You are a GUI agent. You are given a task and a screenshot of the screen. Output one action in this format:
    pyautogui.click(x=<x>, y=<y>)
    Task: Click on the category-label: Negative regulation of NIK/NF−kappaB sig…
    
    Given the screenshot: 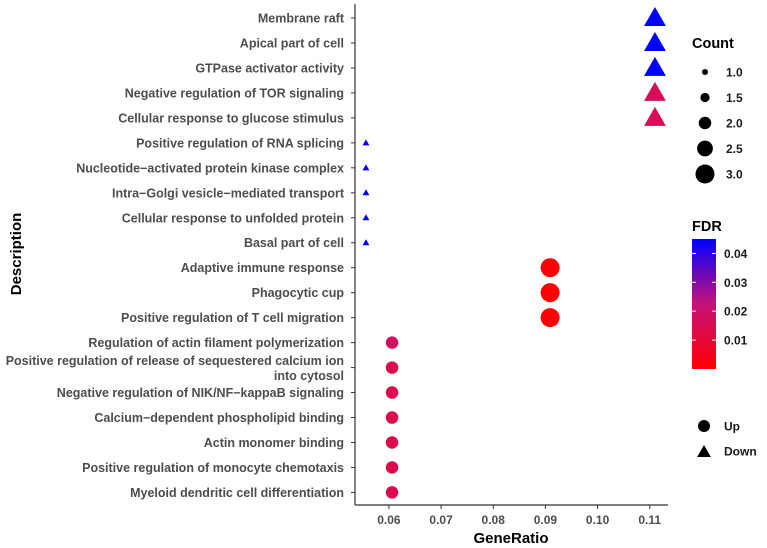 What is the action you would take?
    pyautogui.click(x=200, y=393)
    